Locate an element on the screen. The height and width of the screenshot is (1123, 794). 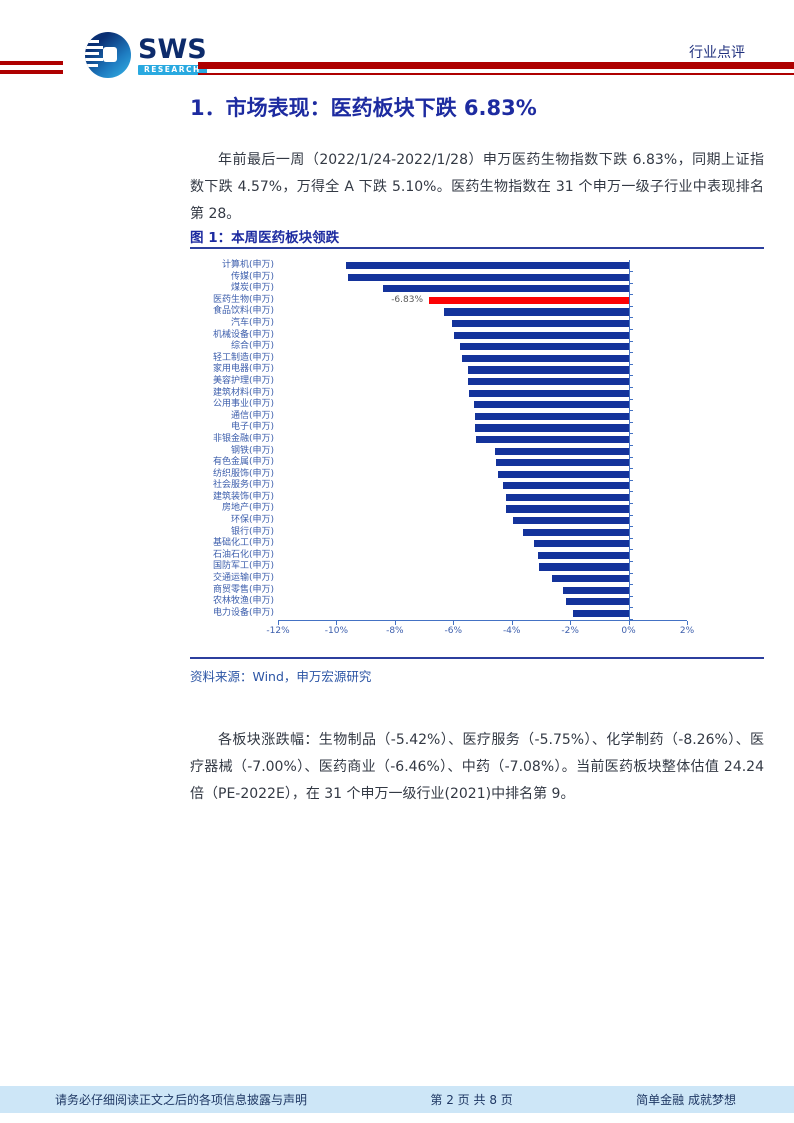
chart-category-label: 房地产(申万) is located at coordinates (247, 508).